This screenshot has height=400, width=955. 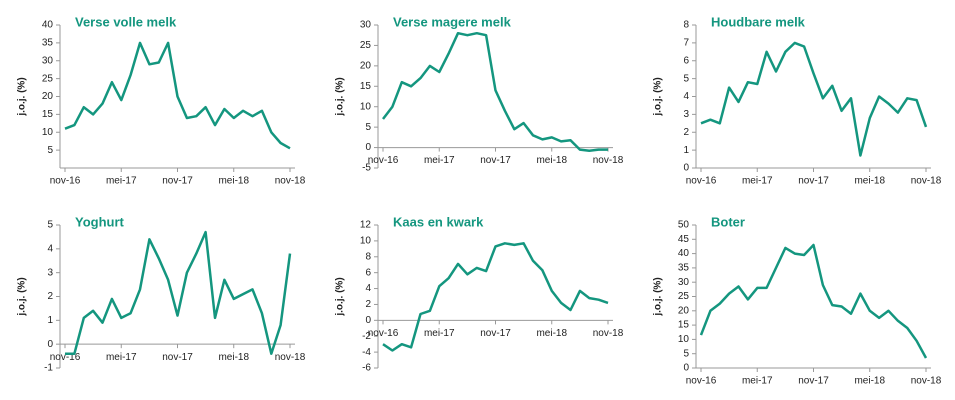 I want to click on chart-title: Kaas en kwark, so click(x=438, y=221).